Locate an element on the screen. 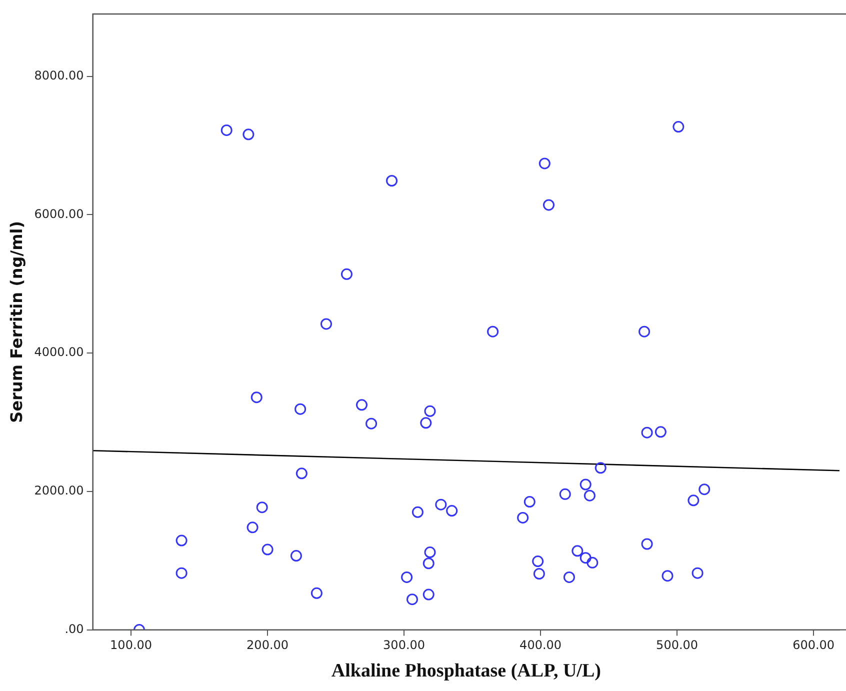 The width and height of the screenshot is (846, 691). y-axis-title: Serum Ferritin (ng/ml) is located at coordinates (16, 321).